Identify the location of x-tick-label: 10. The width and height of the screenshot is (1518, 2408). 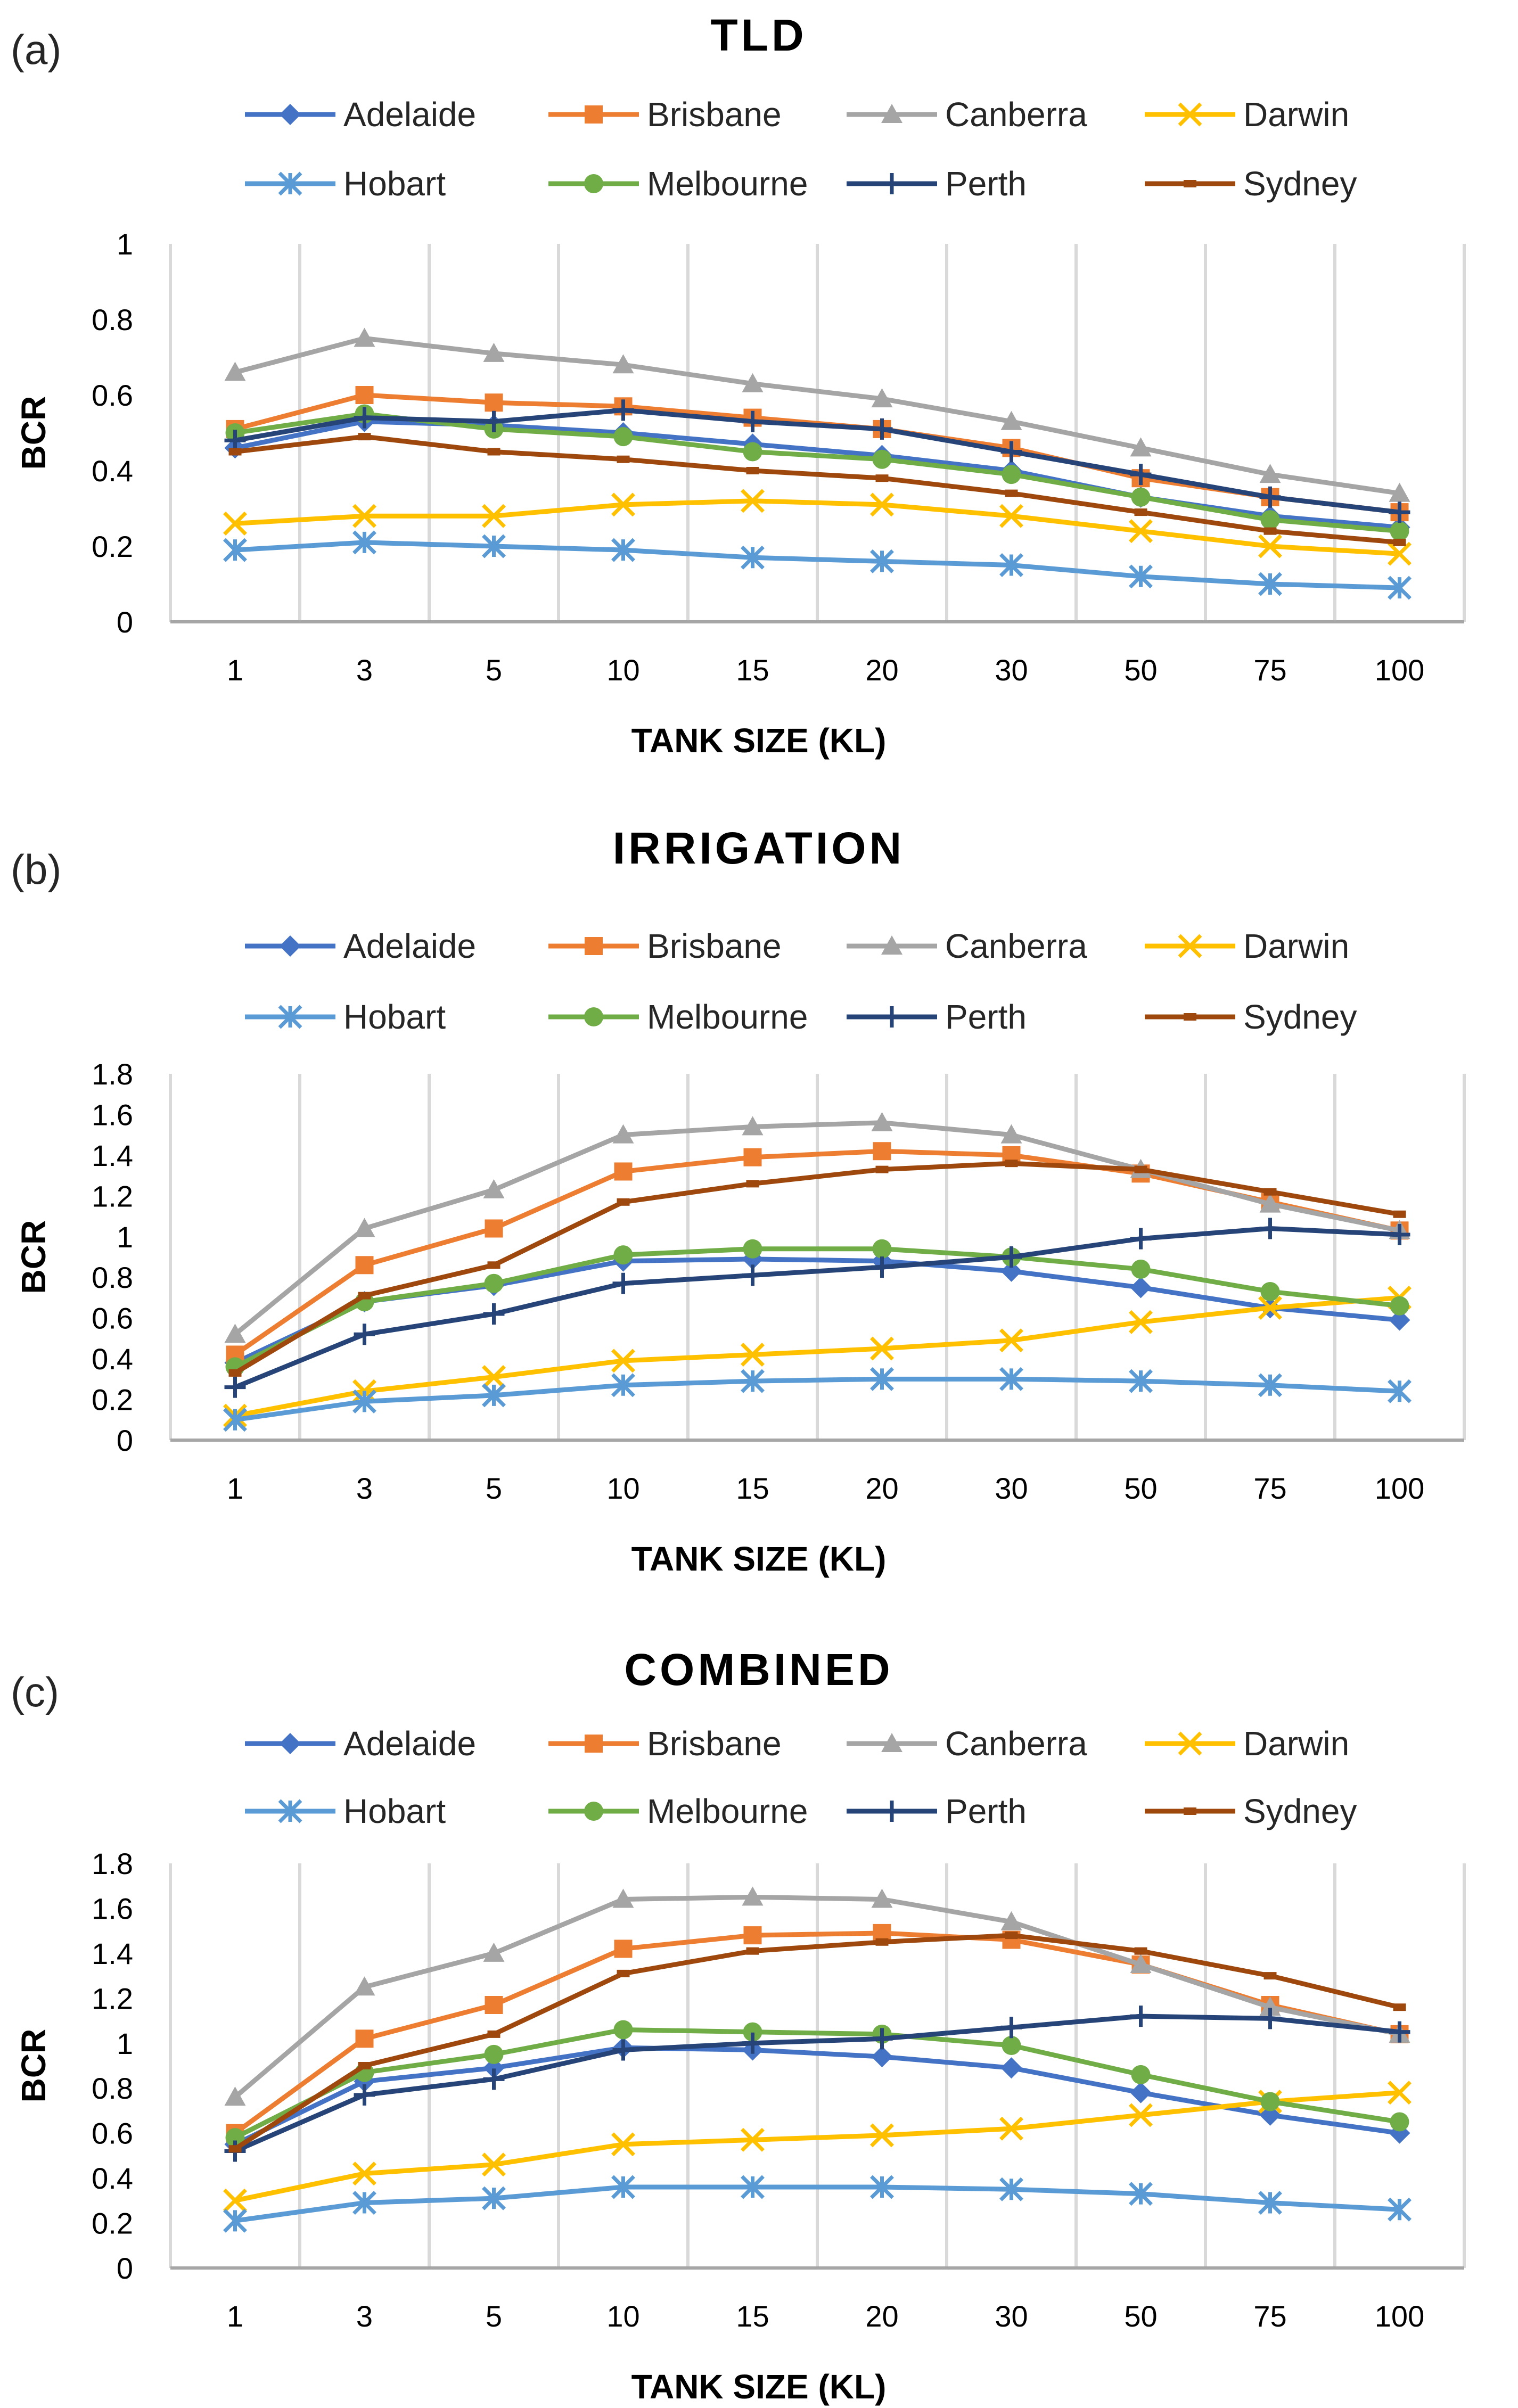
(622, 2316).